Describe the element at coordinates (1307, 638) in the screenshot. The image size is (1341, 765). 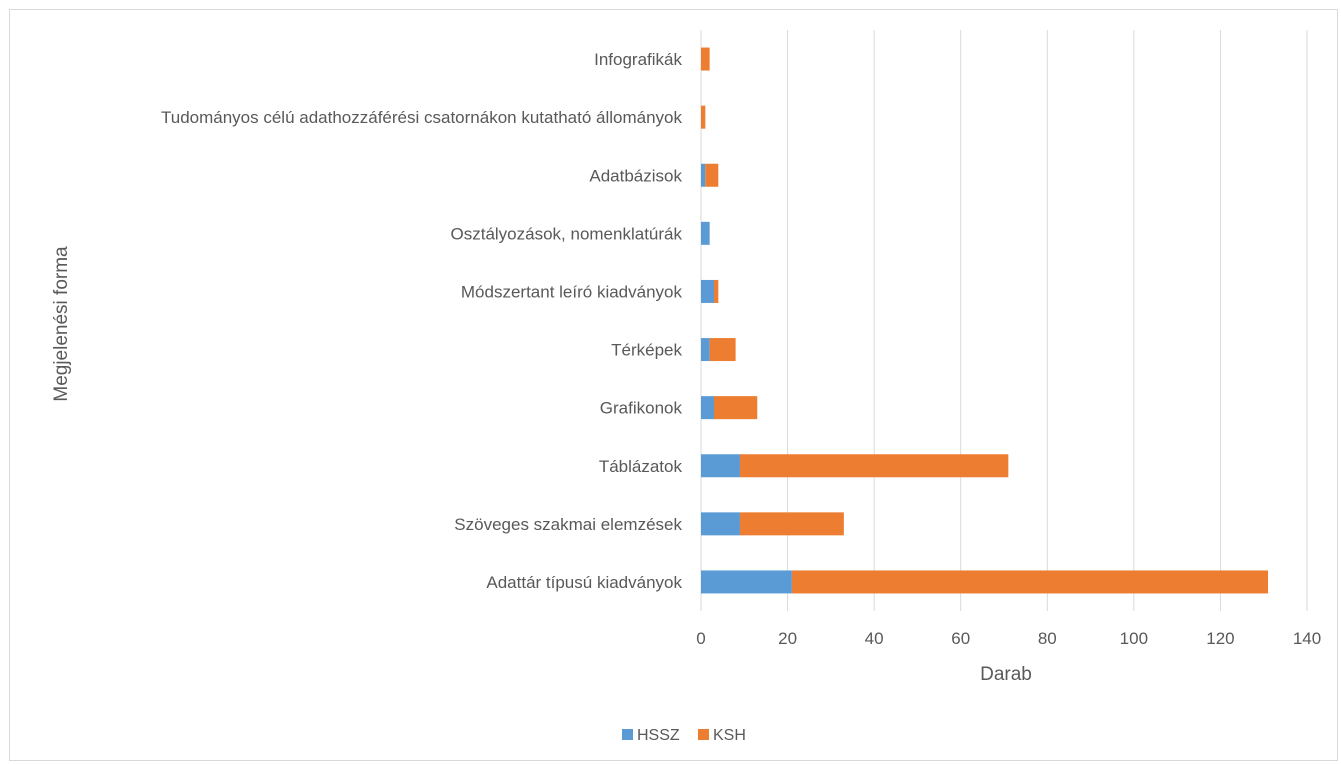
I see `x-tick-label: 140` at that location.